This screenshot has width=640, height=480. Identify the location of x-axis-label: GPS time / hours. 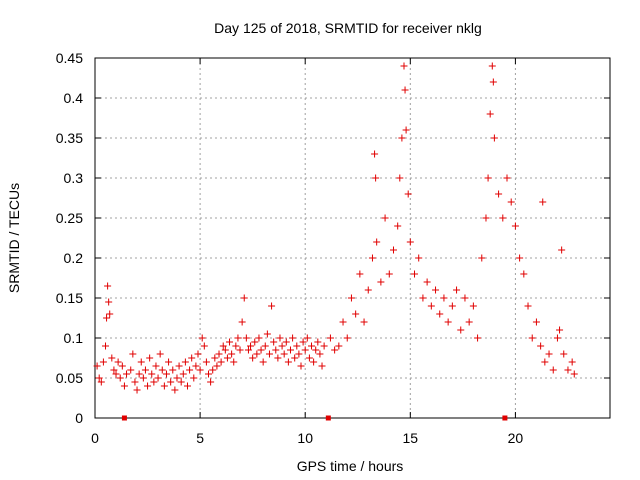
(350, 466).